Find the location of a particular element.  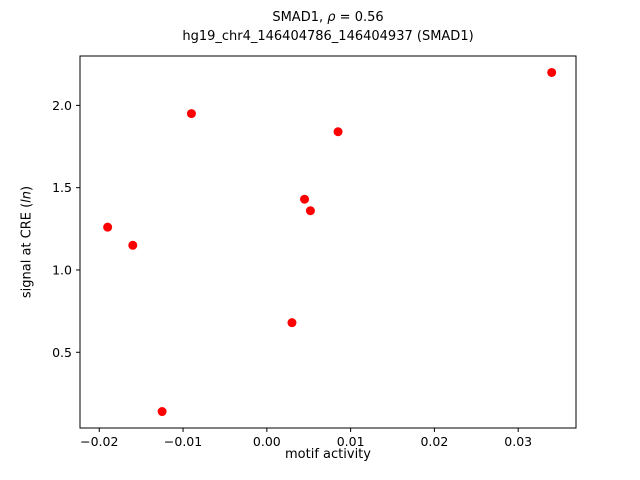

x-tick-label: 0.00 is located at coordinates (267, 441).